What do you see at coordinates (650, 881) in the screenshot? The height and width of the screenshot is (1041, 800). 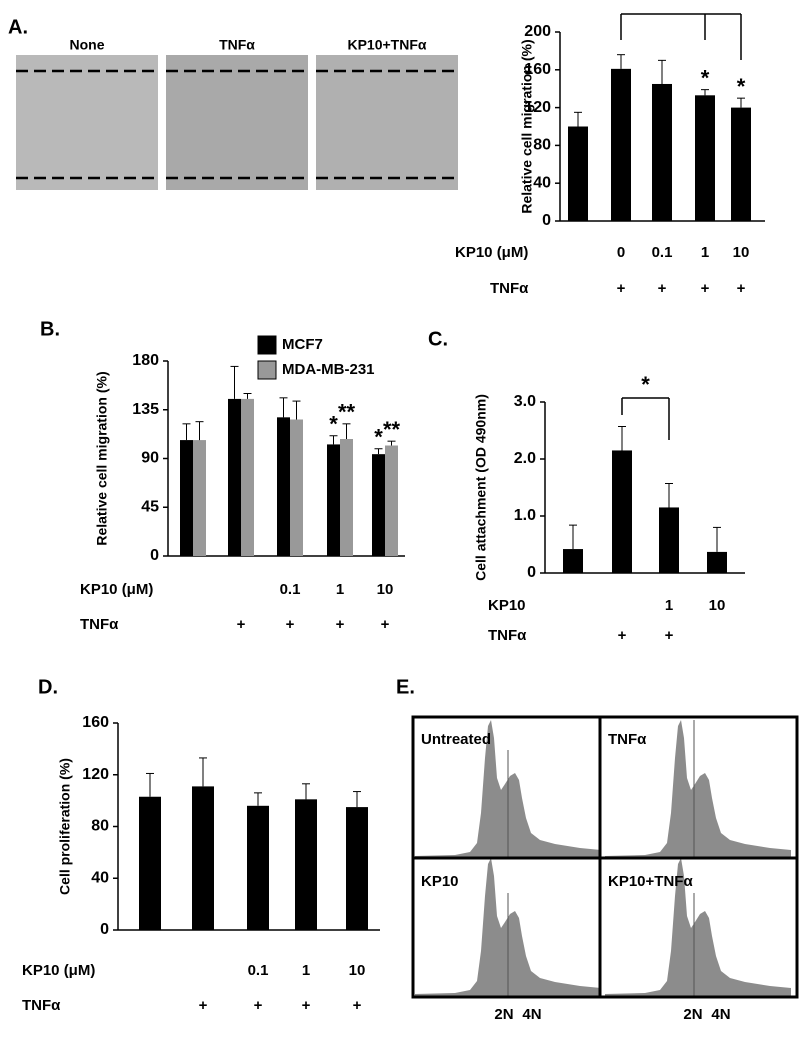 I see `flow-label: KP10+TNFα` at bounding box center [650, 881].